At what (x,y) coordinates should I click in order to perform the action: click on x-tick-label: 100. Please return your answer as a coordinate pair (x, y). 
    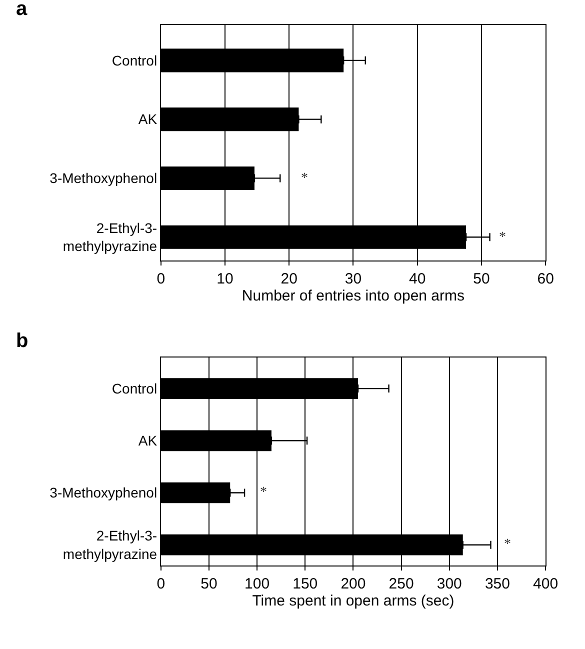
    Looking at the image, I should click on (257, 584).